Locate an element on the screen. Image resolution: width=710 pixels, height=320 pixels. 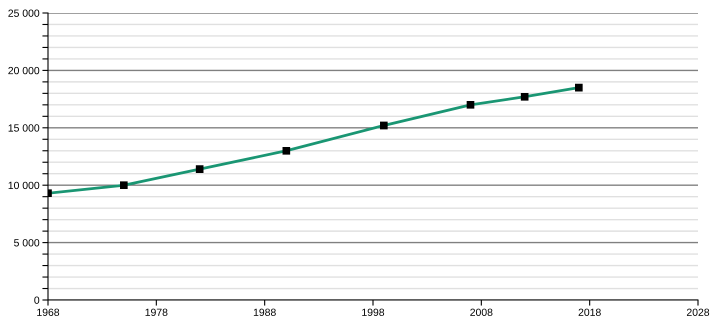
y-tick-label: 10 000 is located at coordinates (24, 186).